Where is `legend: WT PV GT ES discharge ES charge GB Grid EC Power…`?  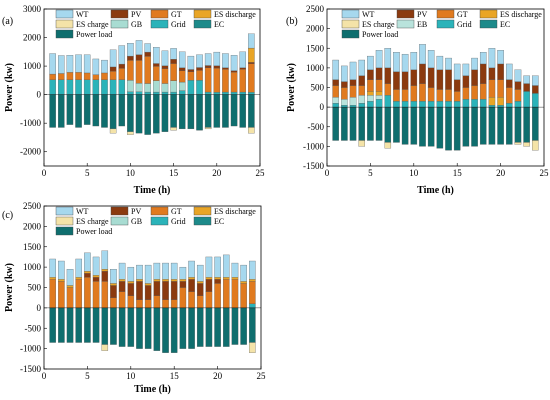
legend: WT PV GT ES discharge ES charge GB Grid EC Power… is located at coordinates (155, 221).